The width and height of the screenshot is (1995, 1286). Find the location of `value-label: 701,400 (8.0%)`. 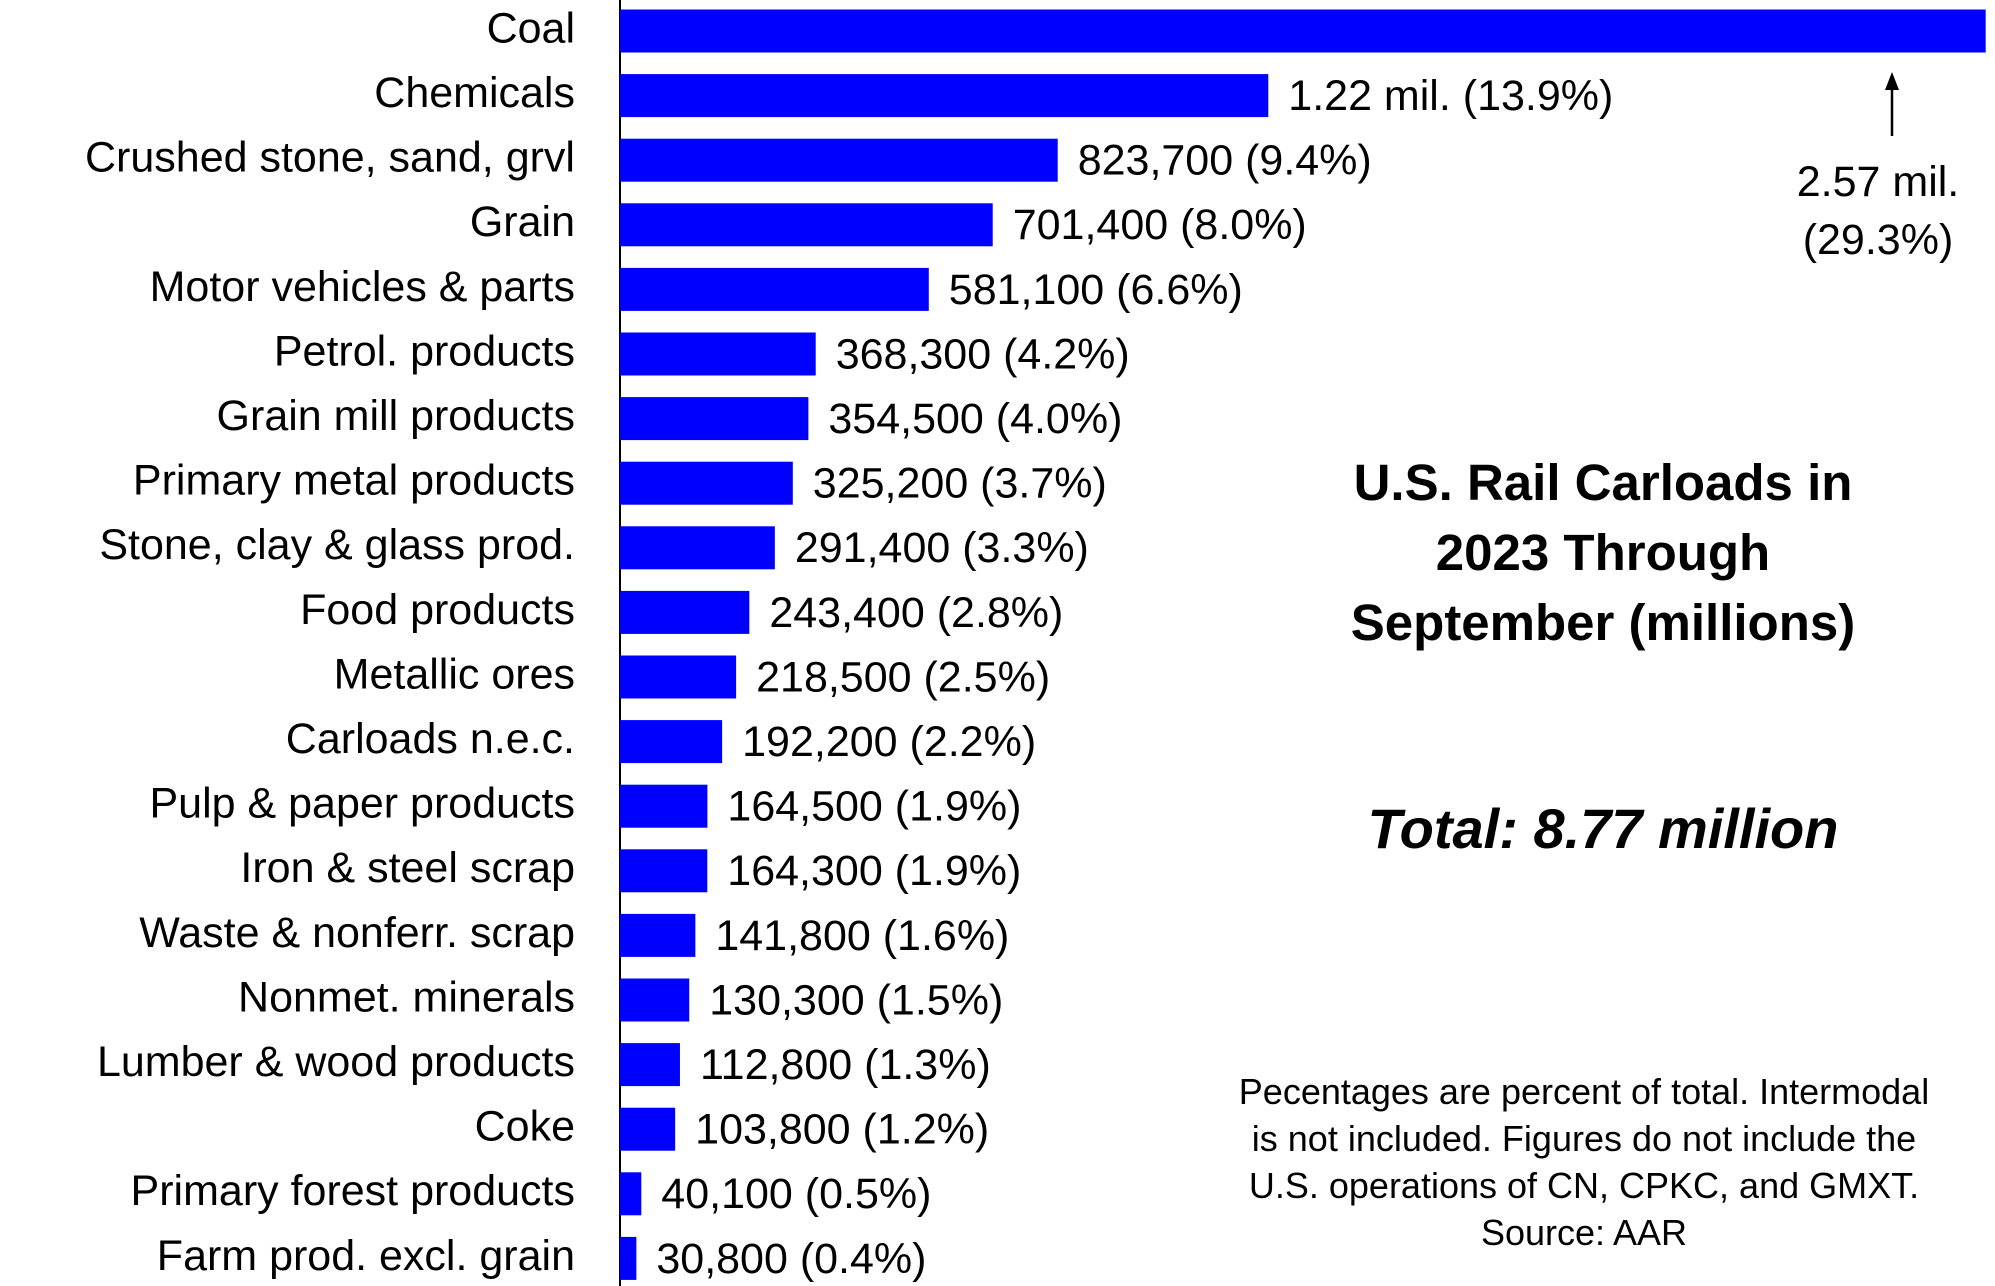

value-label: 701,400 (8.0%) is located at coordinates (1160, 225).